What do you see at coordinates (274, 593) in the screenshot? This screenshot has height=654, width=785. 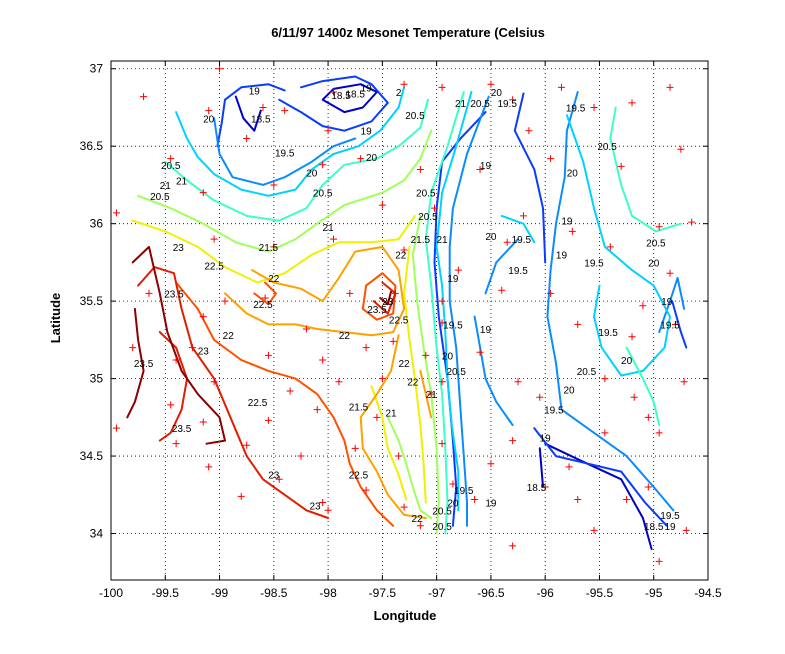 I see `x-tick-label: -98.5` at bounding box center [274, 593].